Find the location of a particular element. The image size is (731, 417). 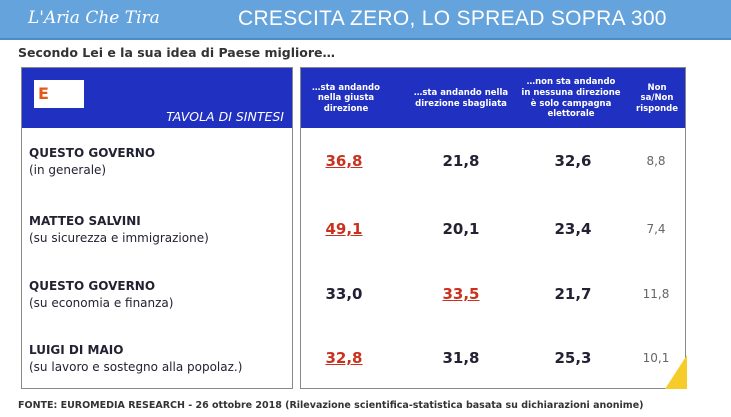

table-cell: 36,8 is located at coordinates (344, 161).